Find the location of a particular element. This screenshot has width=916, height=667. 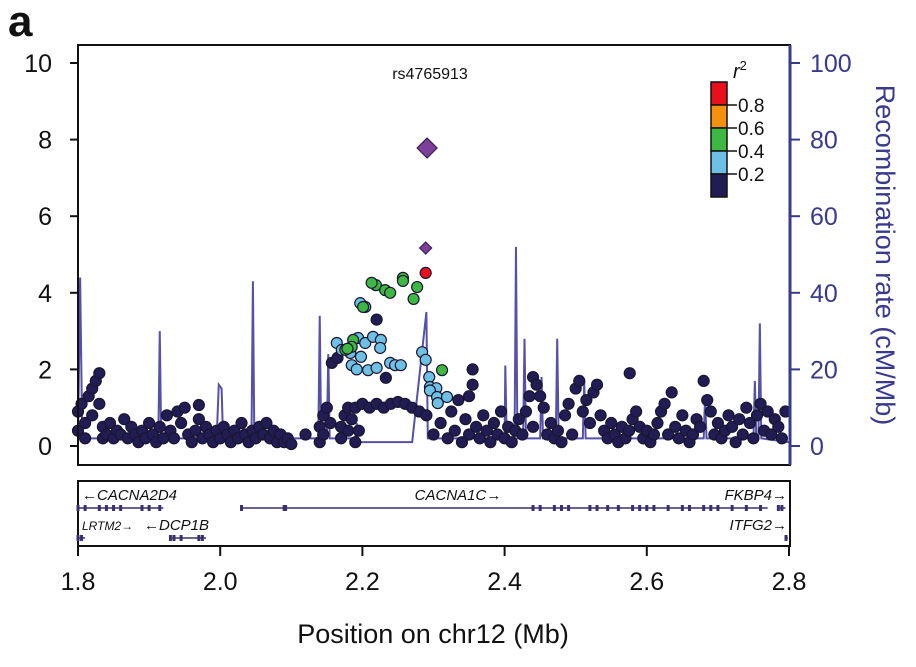

strand-arrow-icon: ← is located at coordinates (89, 495).